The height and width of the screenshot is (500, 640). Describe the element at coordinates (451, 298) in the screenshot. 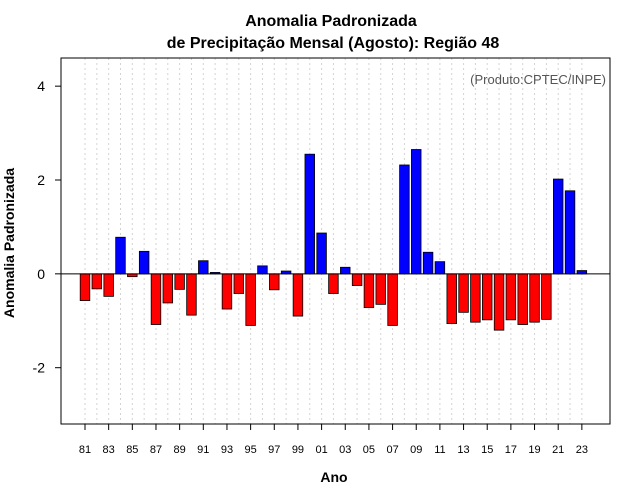

I see `bar-2012` at that location.